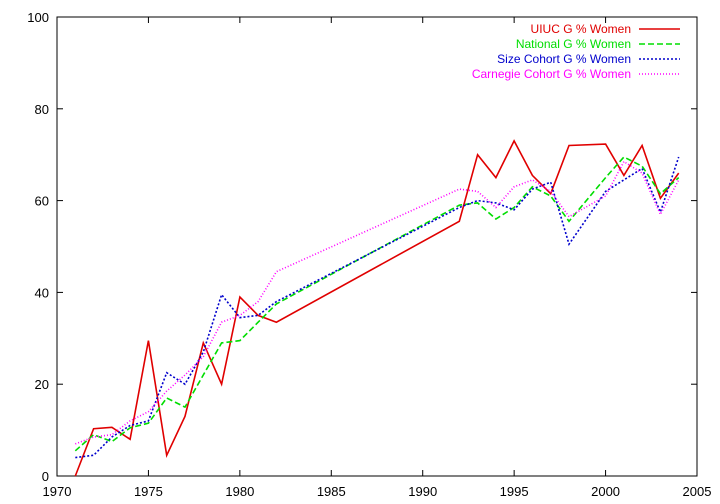 This screenshot has height=504, width=720. I want to click on y-tick-label: 0, so click(45, 476).